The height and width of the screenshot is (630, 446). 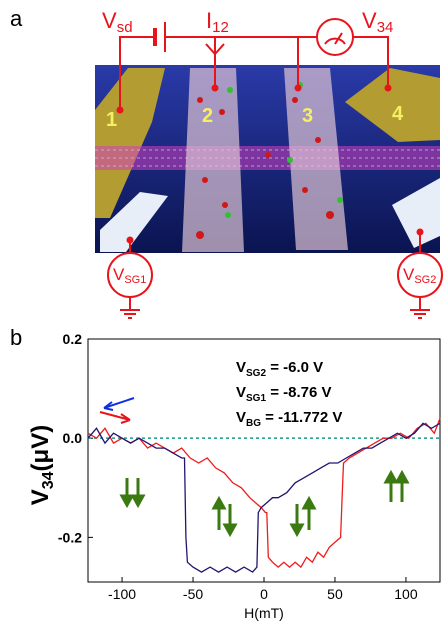 I want to click on electrode-label: 2, so click(x=207, y=116).